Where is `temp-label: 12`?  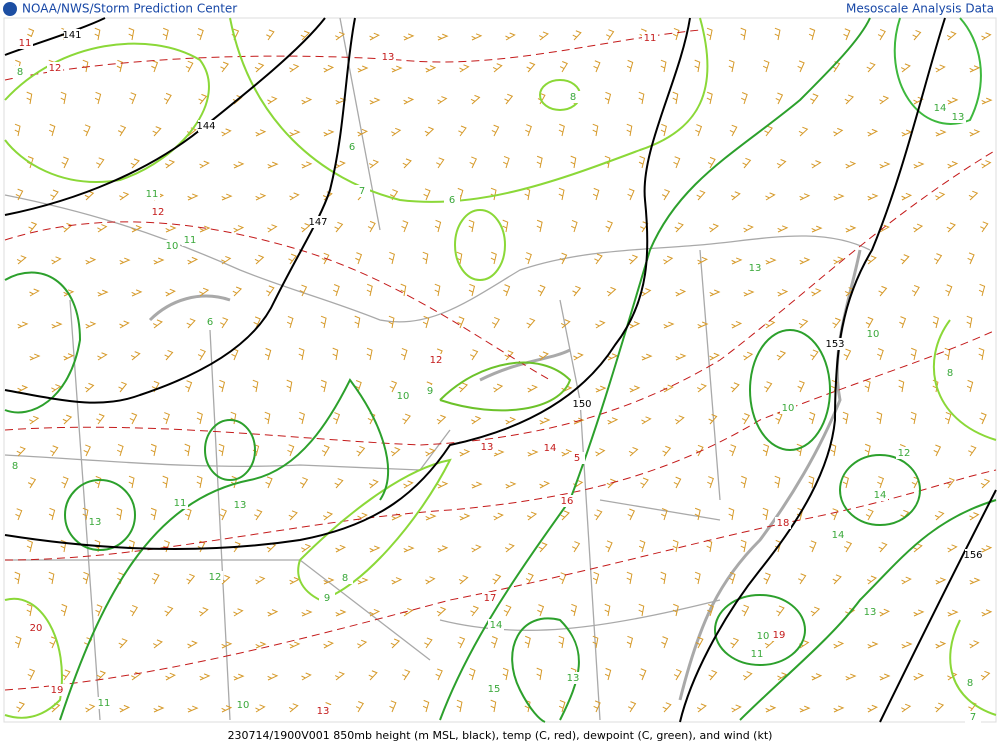
temp-label: 12 is located at coordinates (158, 212).